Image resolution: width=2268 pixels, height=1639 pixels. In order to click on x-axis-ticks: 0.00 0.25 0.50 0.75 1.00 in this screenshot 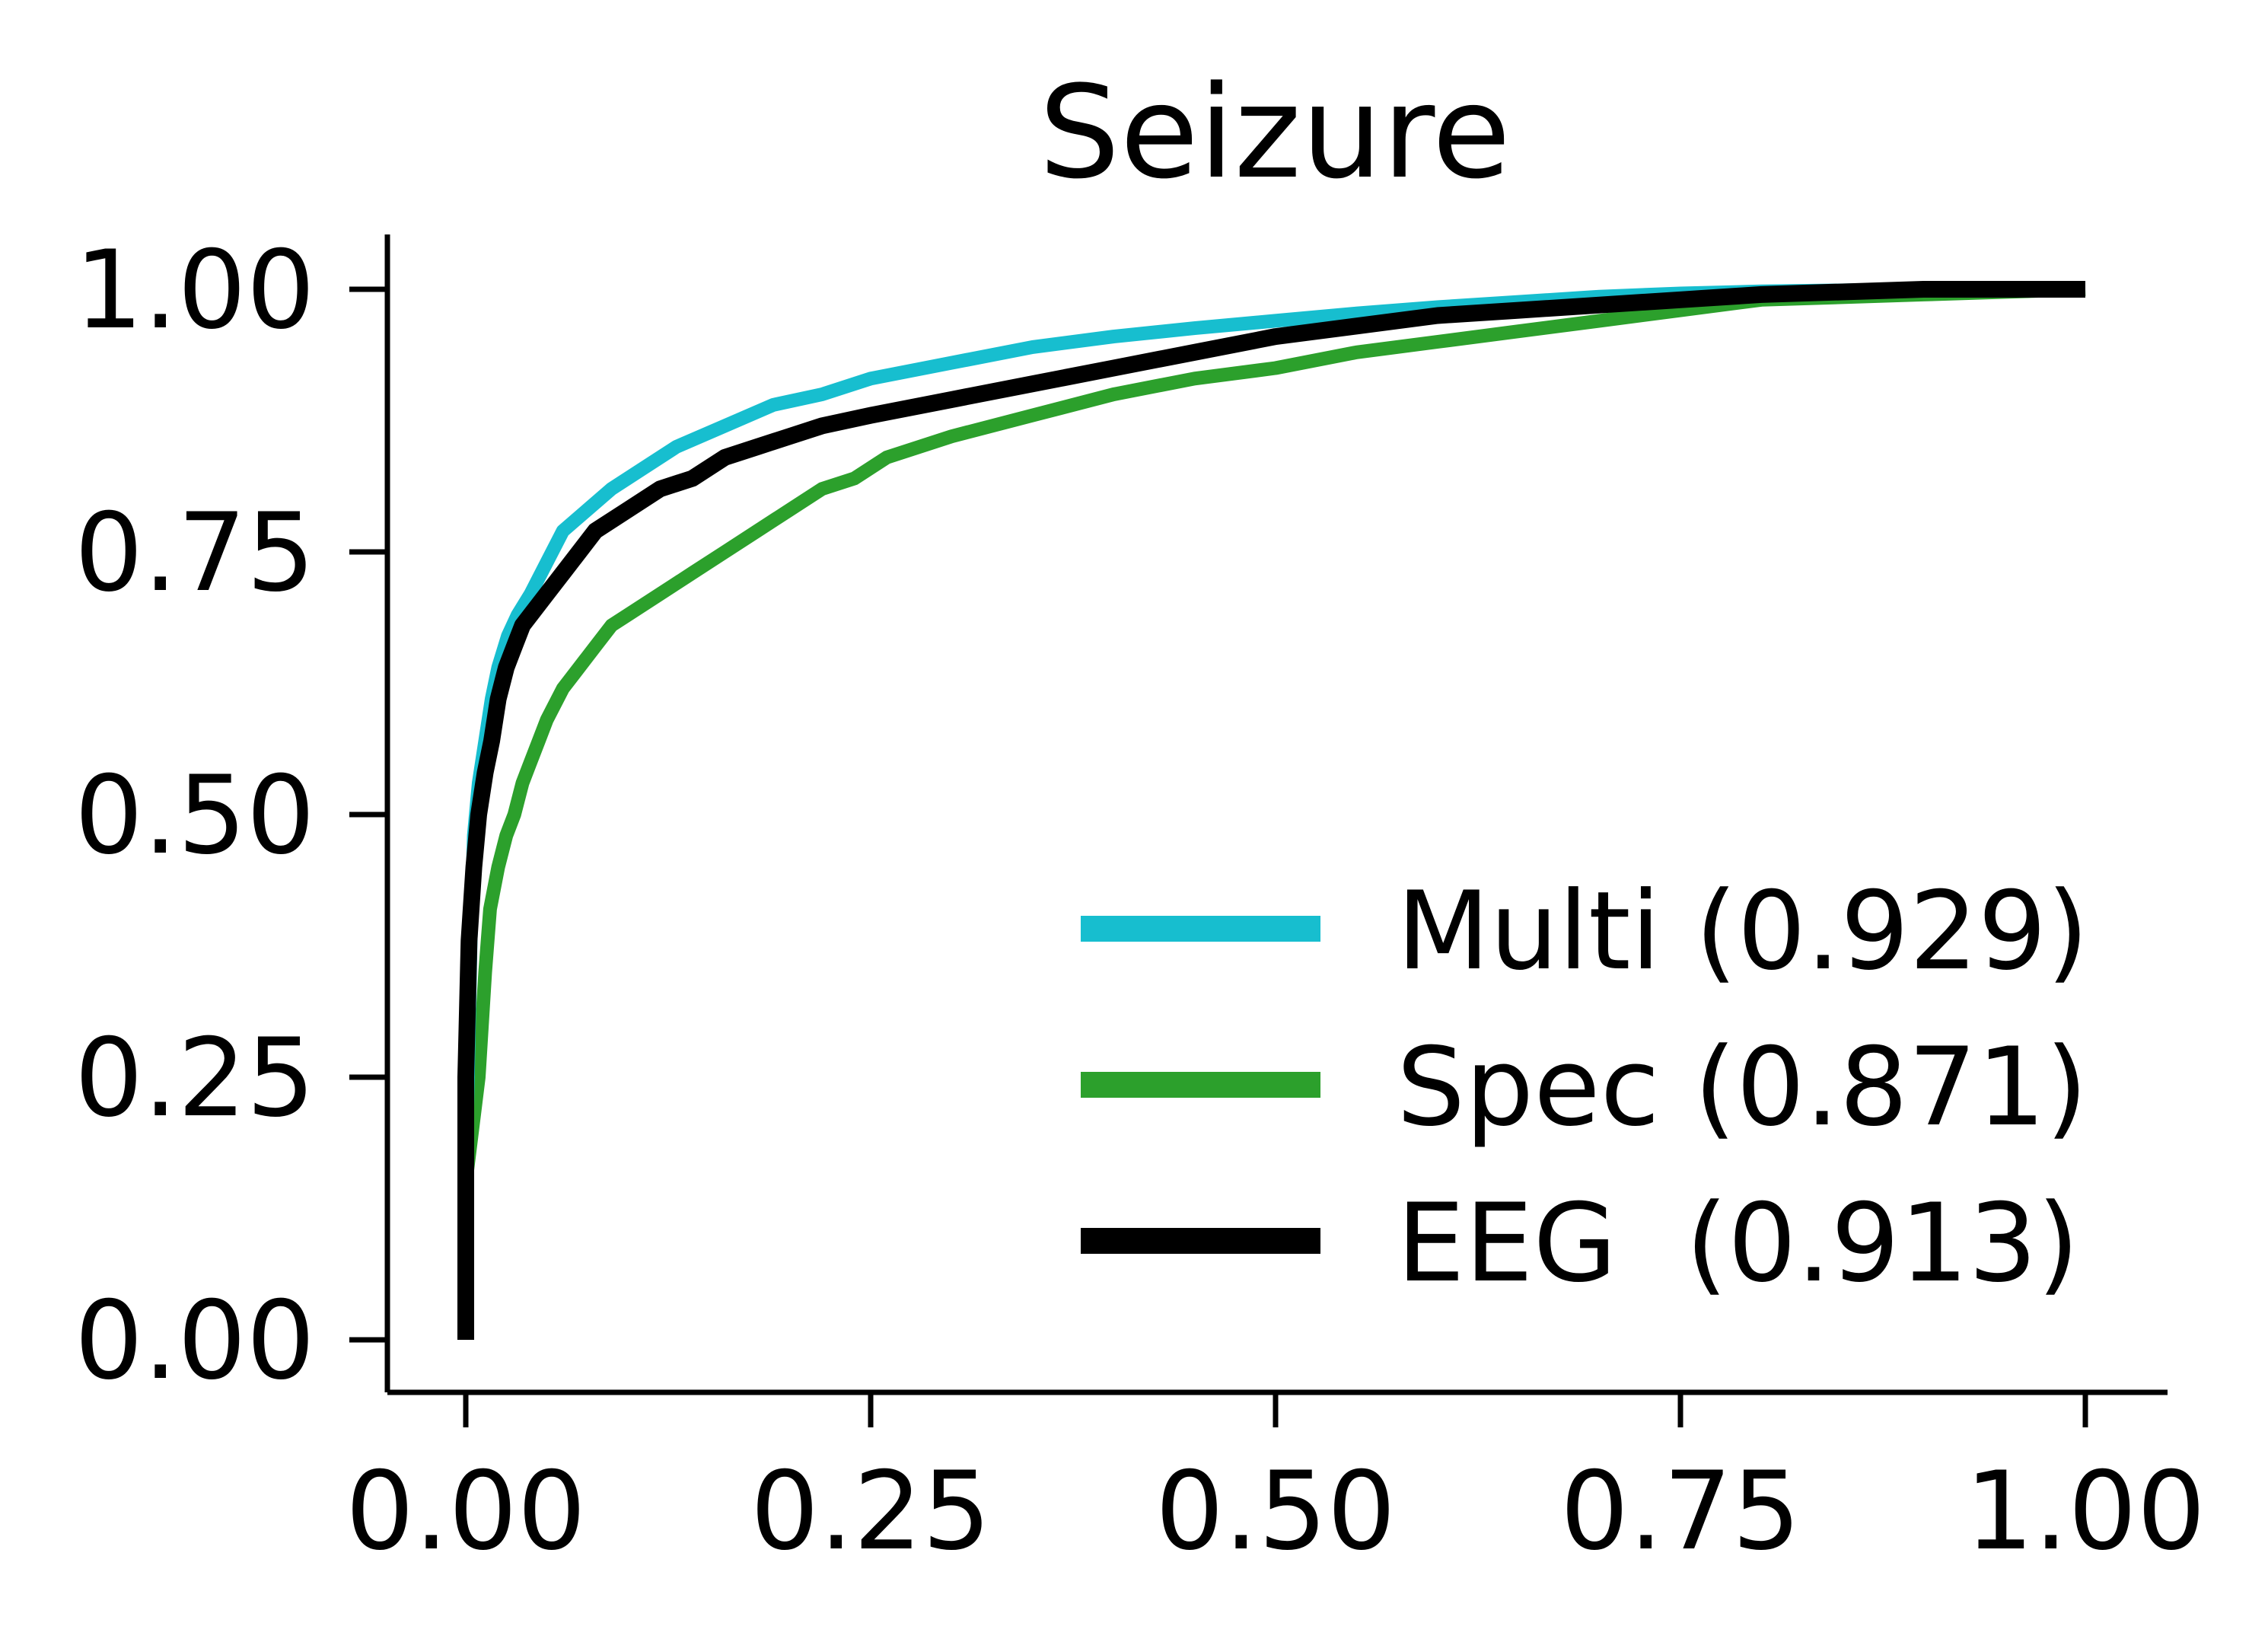, I will do `click(1276, 1483)`.